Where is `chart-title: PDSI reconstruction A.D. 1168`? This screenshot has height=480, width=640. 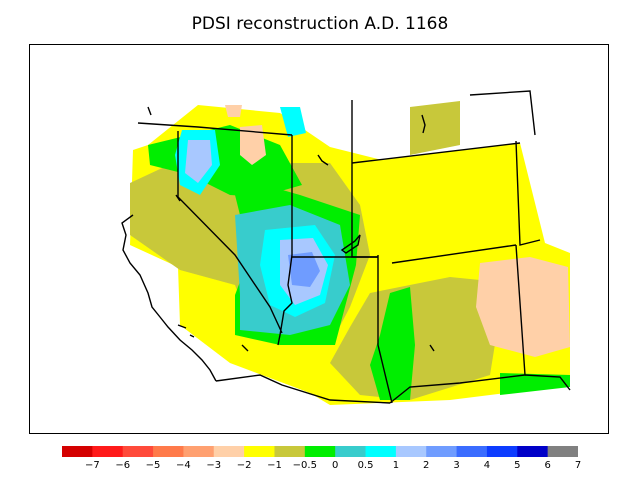
chart-title: PDSI reconstruction A.D. 1168 is located at coordinates (320, 24).